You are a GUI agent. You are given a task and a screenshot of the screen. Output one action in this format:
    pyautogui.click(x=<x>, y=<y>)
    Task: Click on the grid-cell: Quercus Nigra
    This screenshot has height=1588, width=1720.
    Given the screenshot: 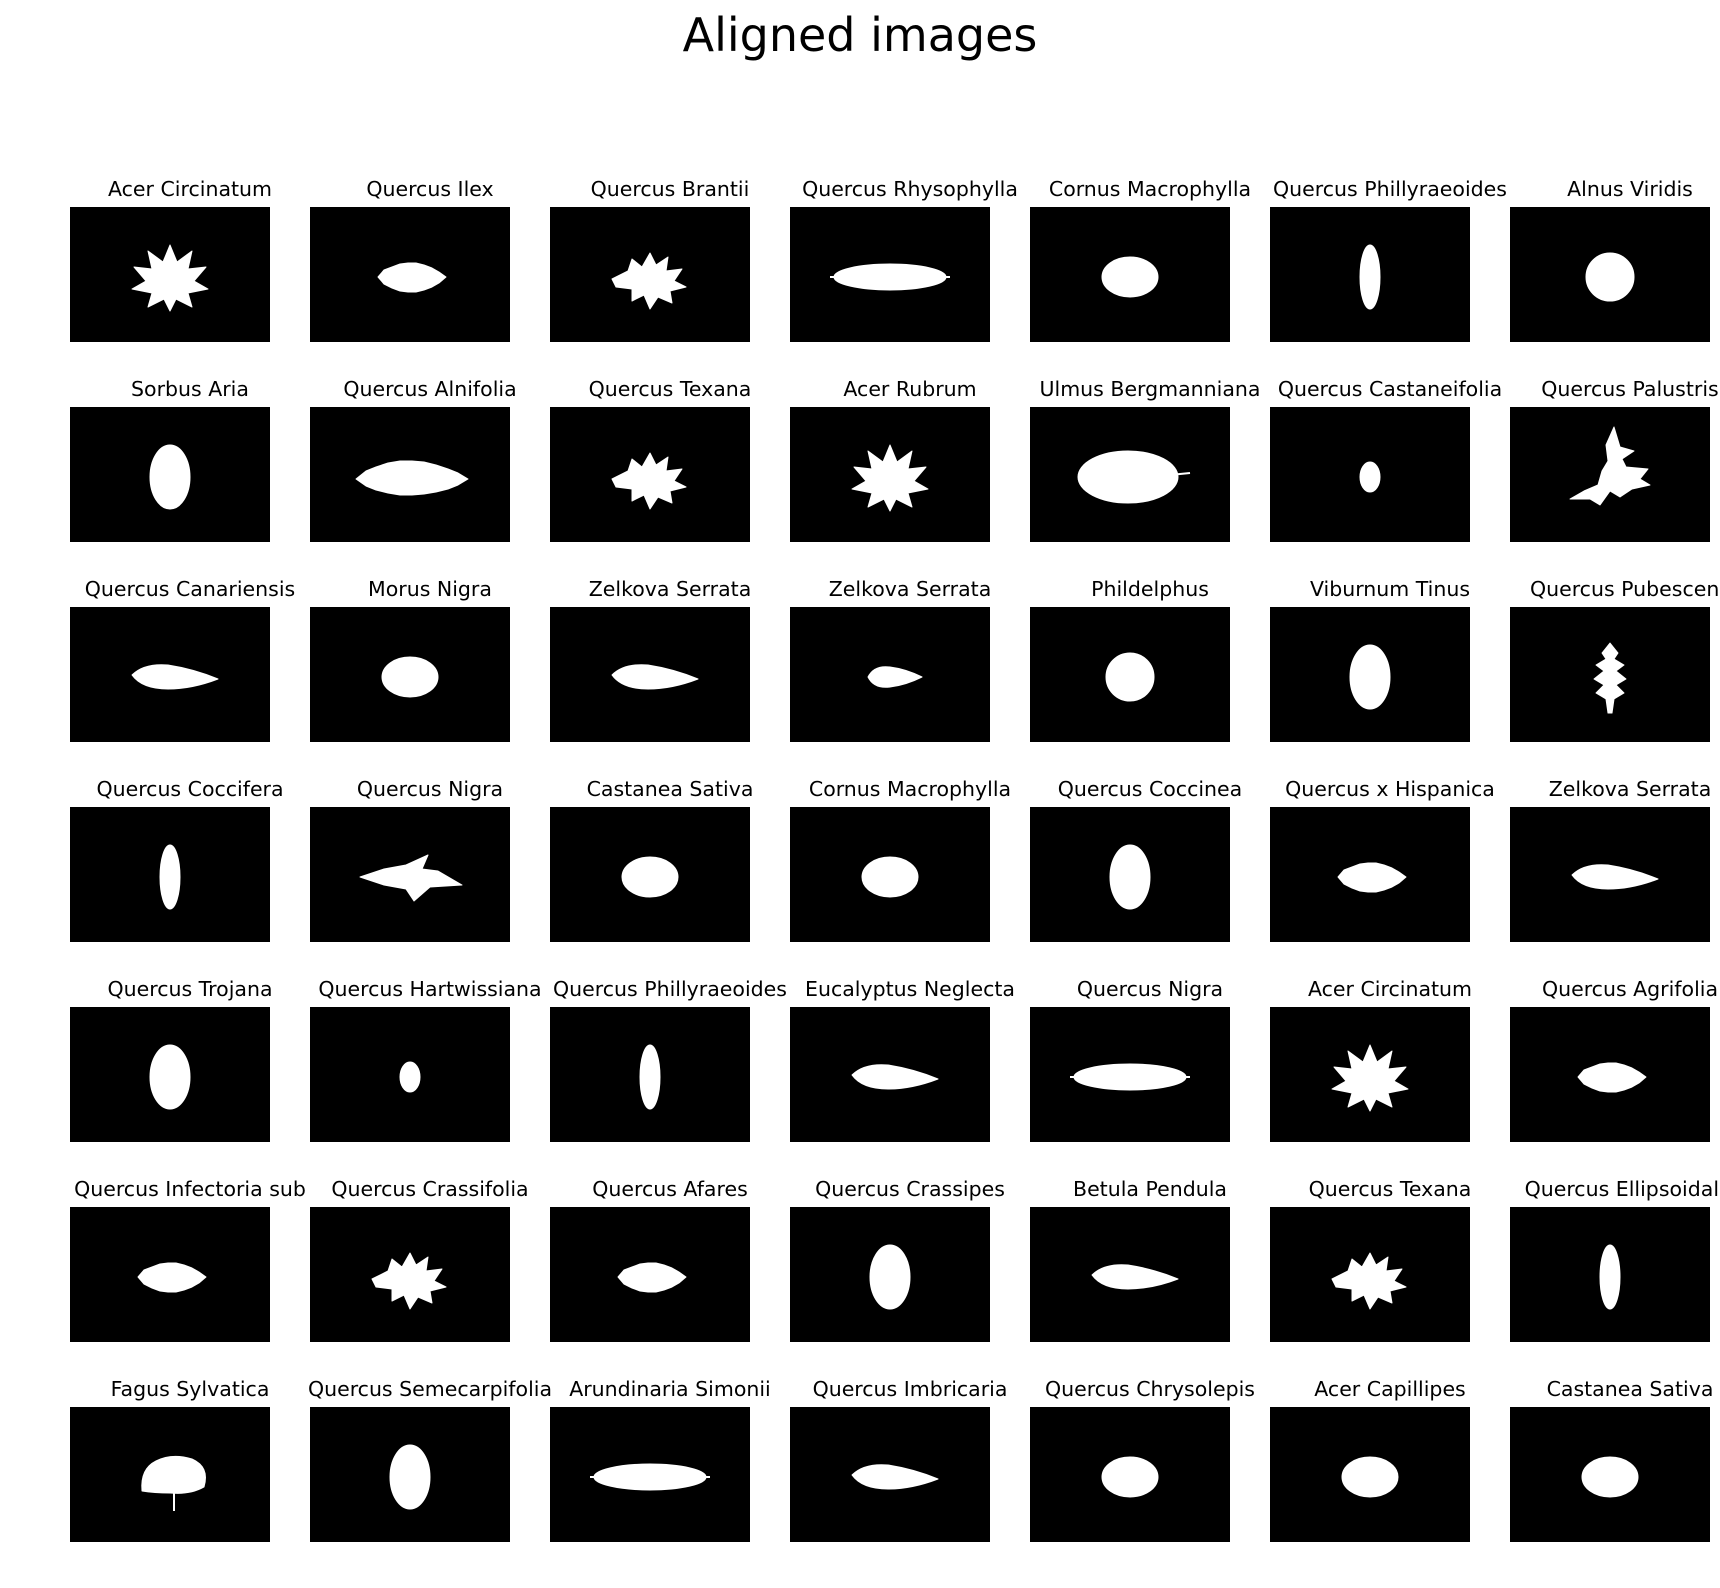 What is the action you would take?
    pyautogui.click(x=1150, y=1062)
    